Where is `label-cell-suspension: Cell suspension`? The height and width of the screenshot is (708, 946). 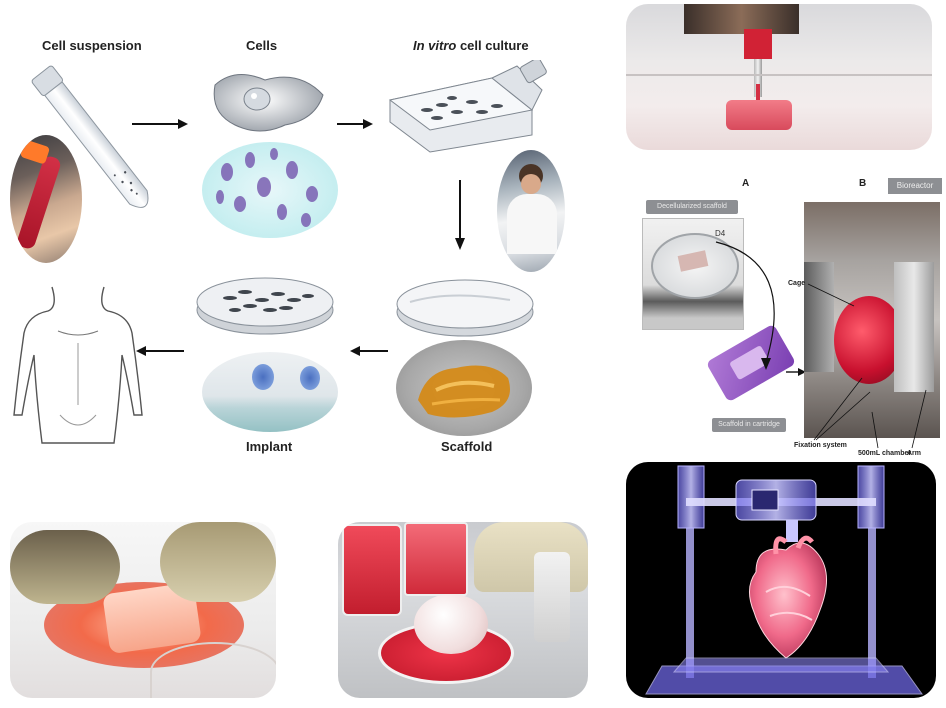
label-cell-suspension: Cell suspension is located at coordinates (92, 45).